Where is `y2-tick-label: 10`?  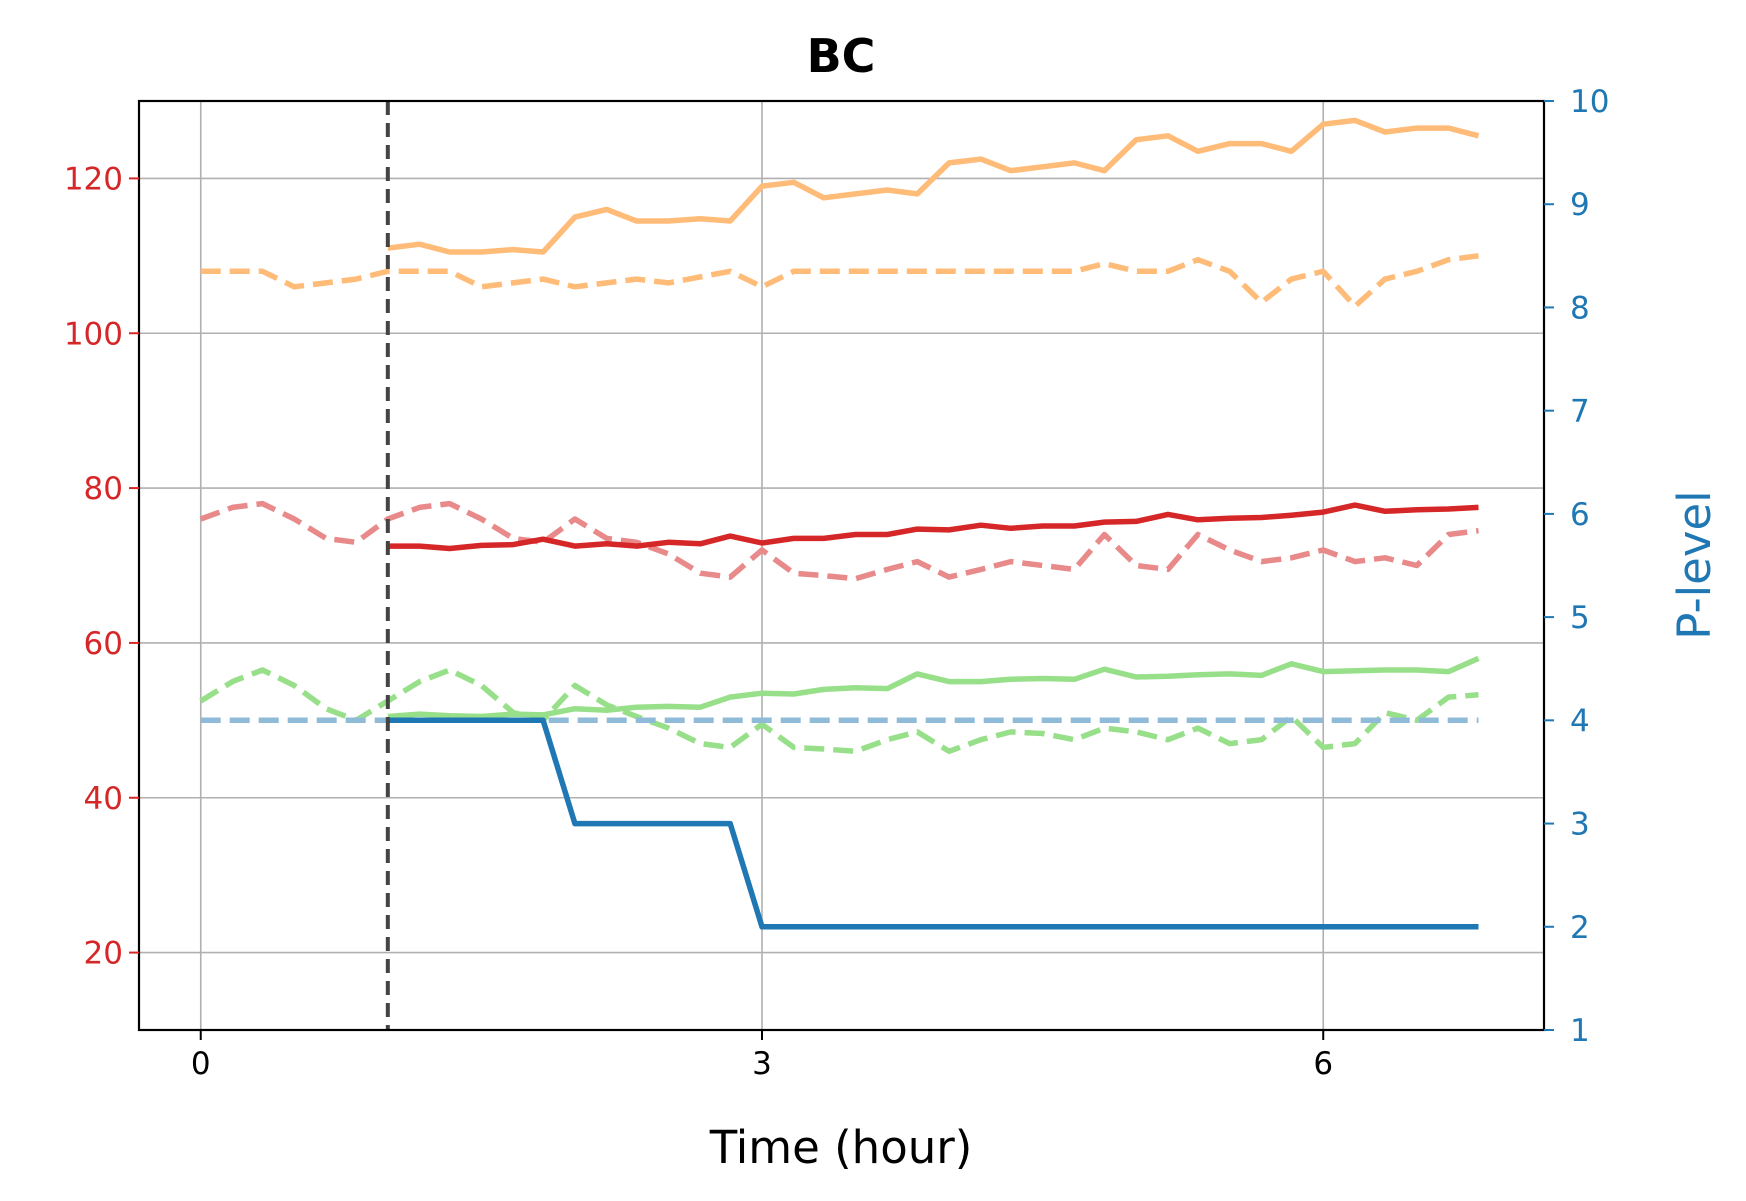 y2-tick-label: 10 is located at coordinates (1589, 102).